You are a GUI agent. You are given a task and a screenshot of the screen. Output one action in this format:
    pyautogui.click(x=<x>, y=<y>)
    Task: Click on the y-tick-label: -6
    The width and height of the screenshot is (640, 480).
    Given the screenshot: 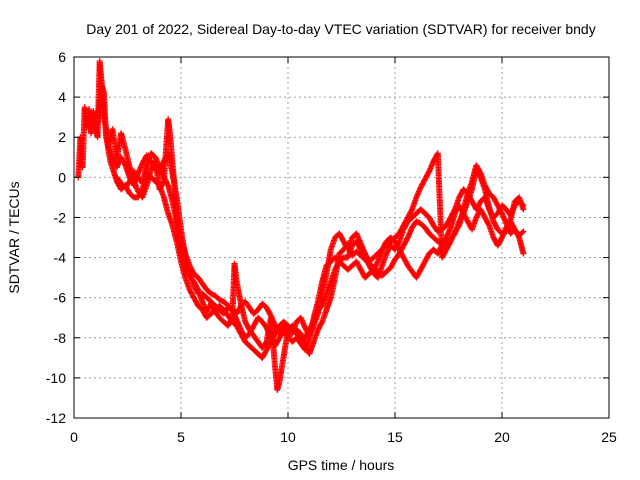 What is the action you would take?
    pyautogui.click(x=60, y=298)
    